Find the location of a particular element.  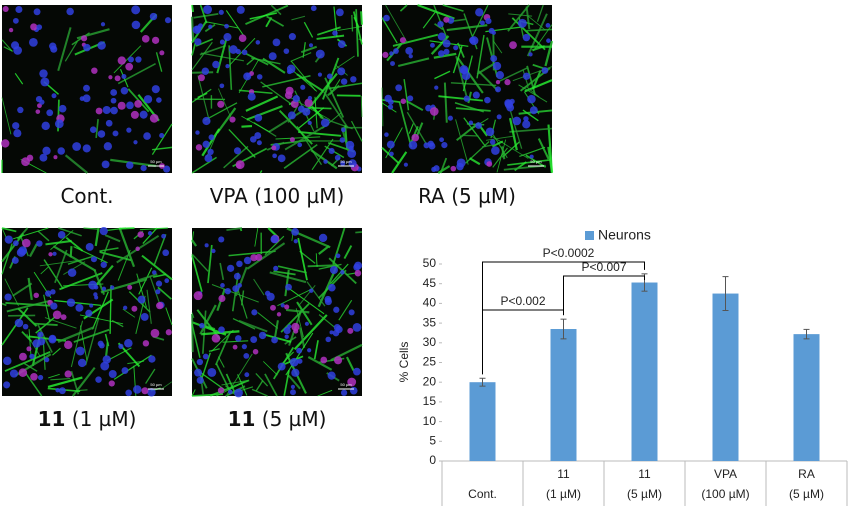

caption-text: VPA (100 µM) is located at coordinates (277, 196).